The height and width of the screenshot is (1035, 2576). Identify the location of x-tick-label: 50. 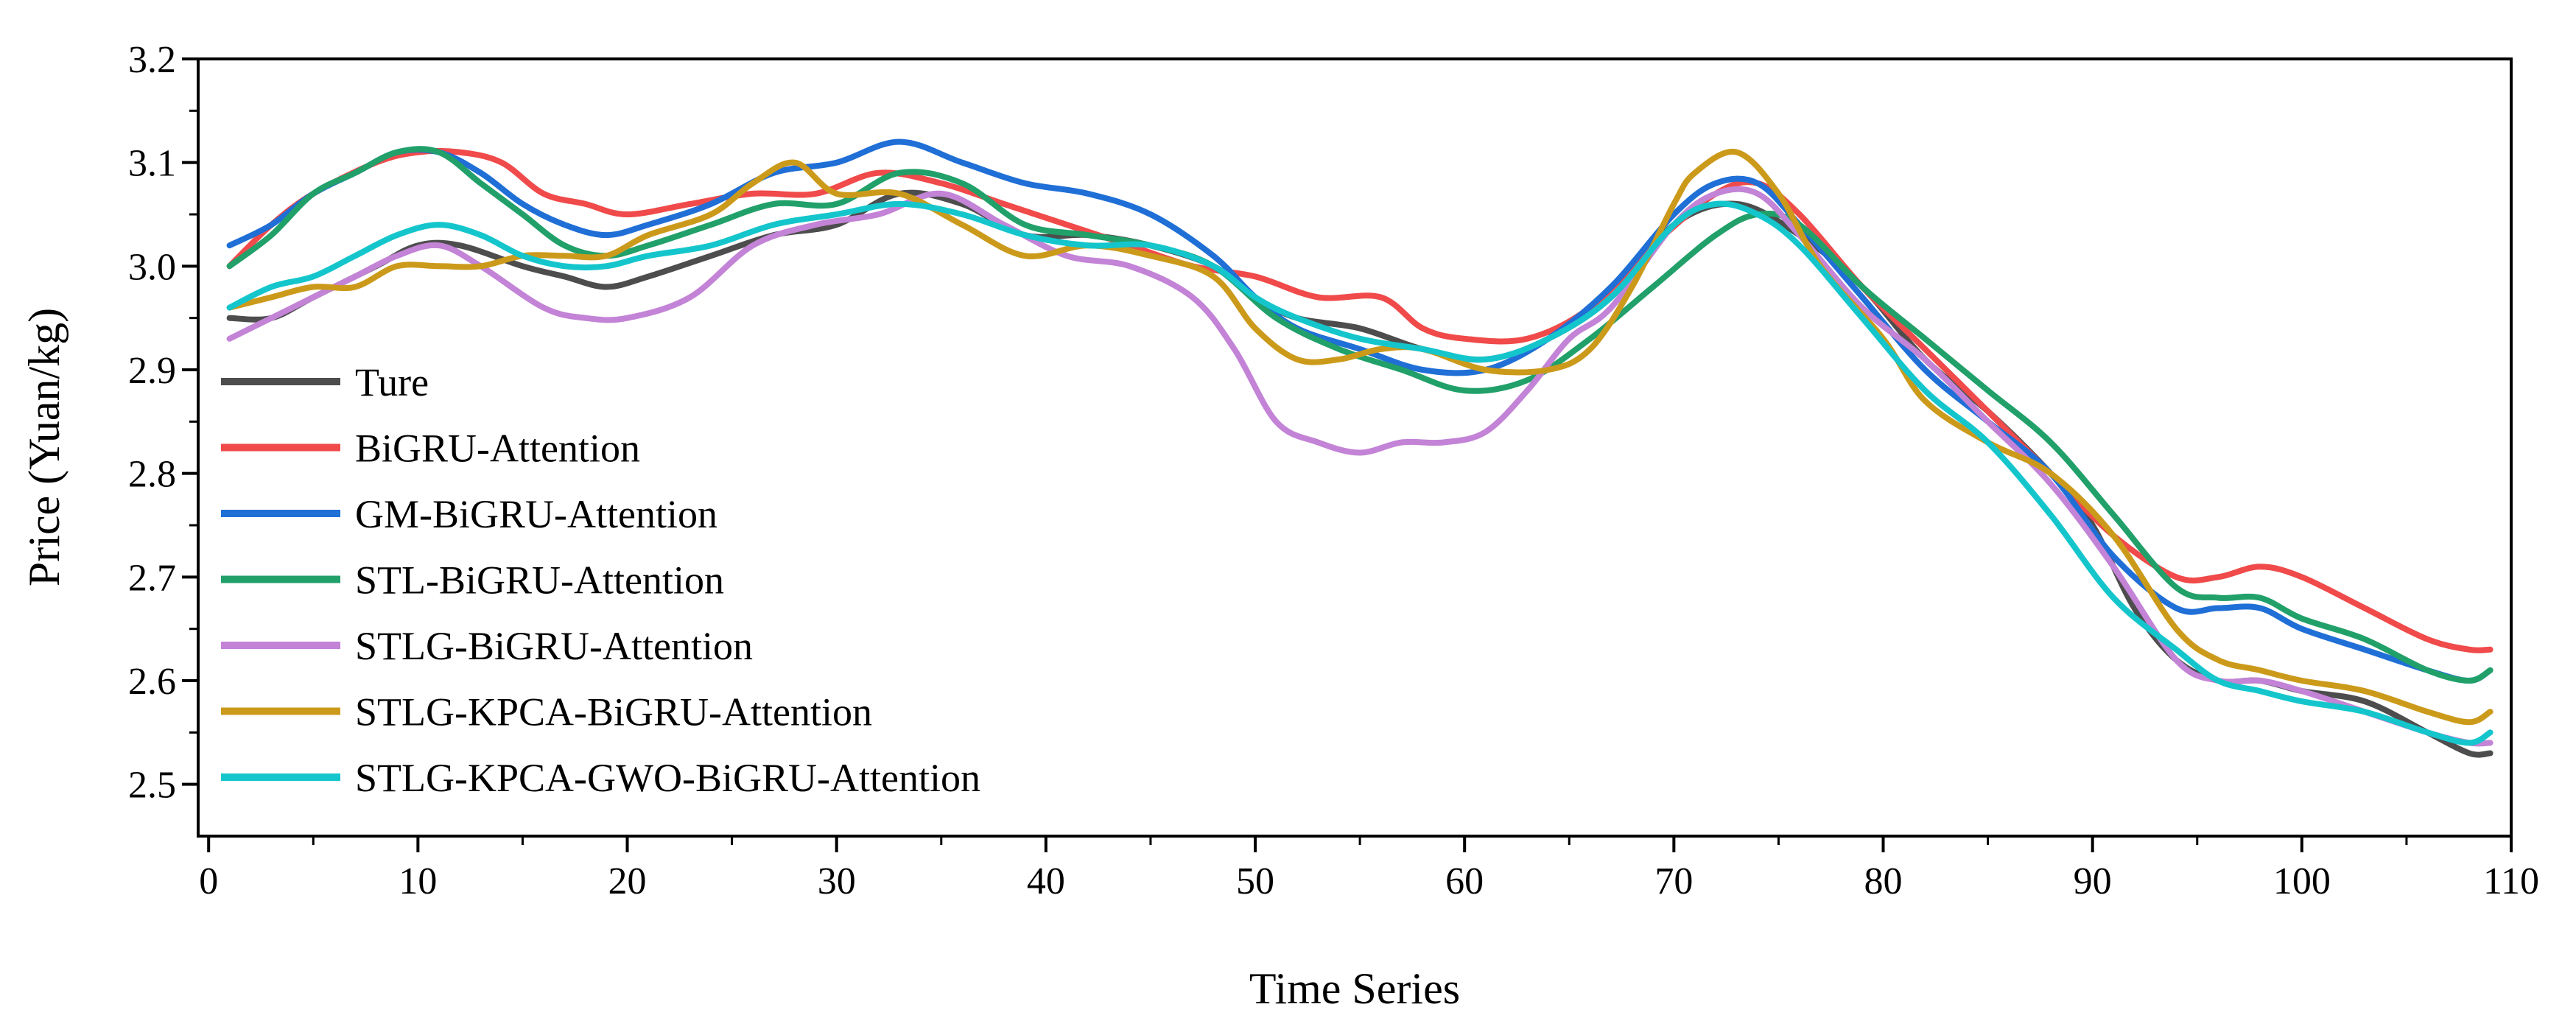
(1255, 881).